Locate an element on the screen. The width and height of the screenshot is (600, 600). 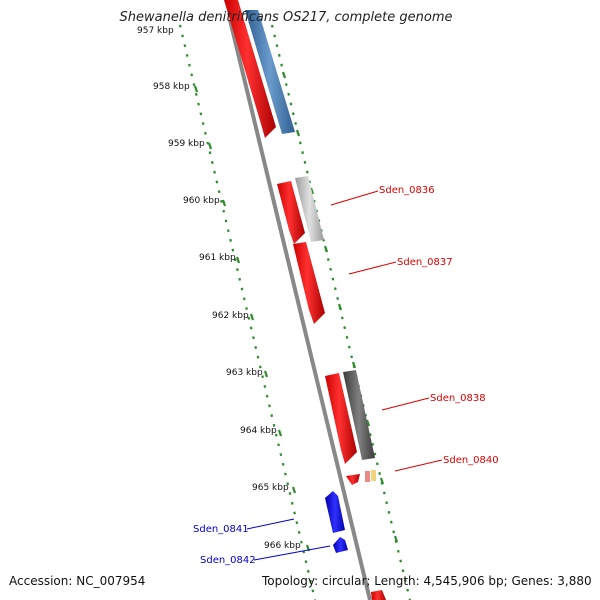
forward-cds-top is located at coordinates (250, 69).